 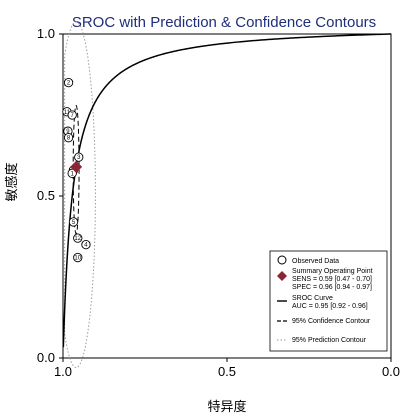 I want to click on y-axis-ticks: 0.0 0.5 1.0, so click(x=50, y=195).